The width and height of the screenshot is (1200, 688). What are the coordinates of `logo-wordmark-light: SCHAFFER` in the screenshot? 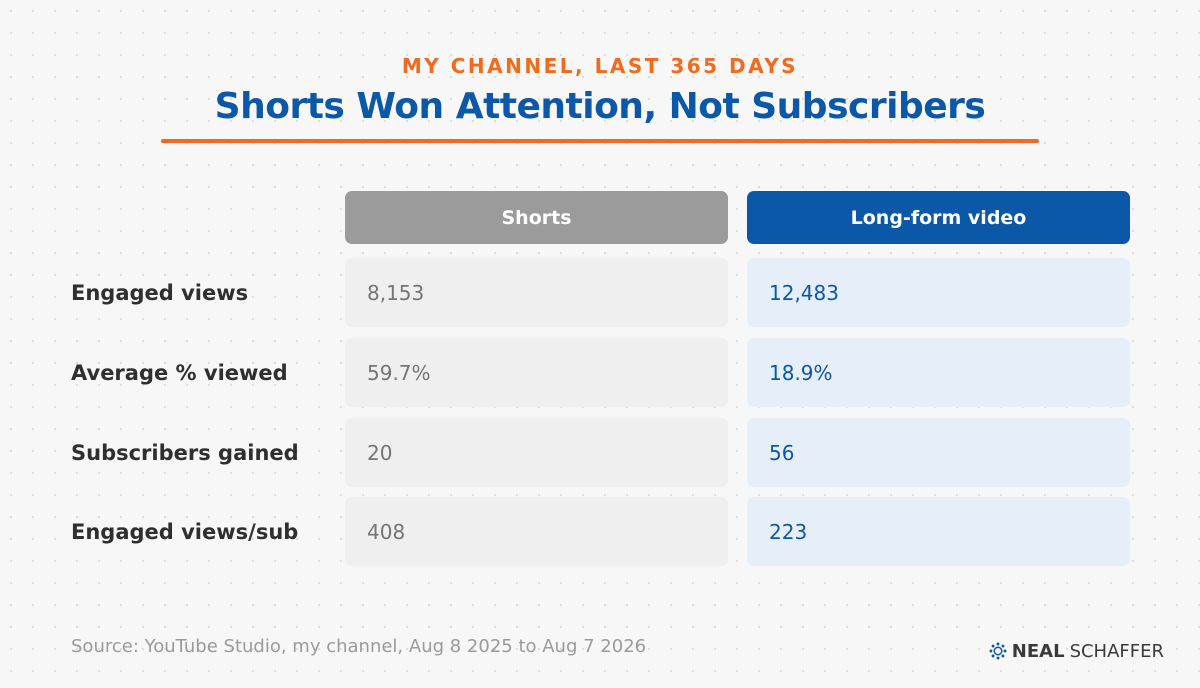 It's located at (1116, 651).